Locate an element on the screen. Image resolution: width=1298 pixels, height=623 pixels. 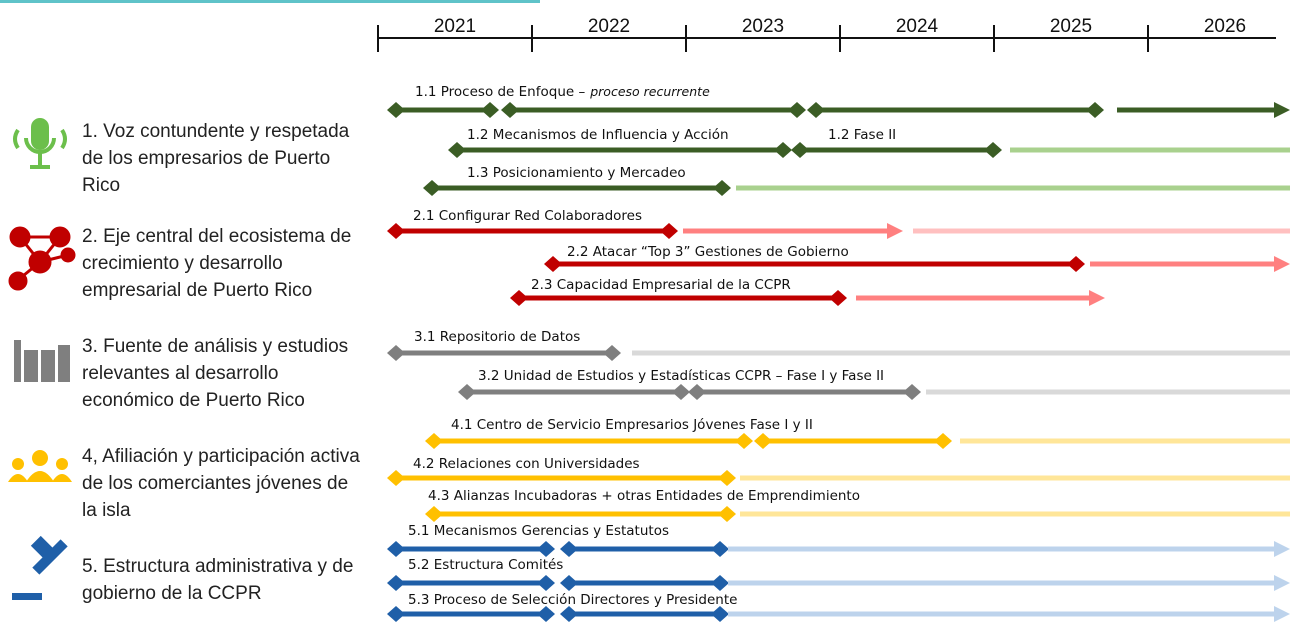
task-label: 1.3 Posicionamiento y Mercadeo is located at coordinates (576, 173).